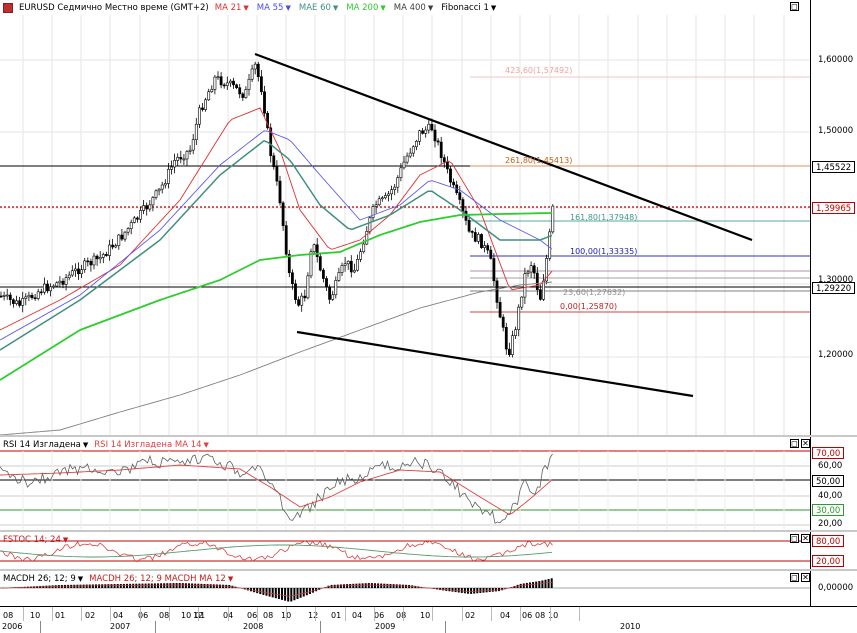 The width and height of the screenshot is (857, 633). Describe the element at coordinates (366, 7) in the screenshot. I see `indicator-label-3: MA 200 ▼` at that location.